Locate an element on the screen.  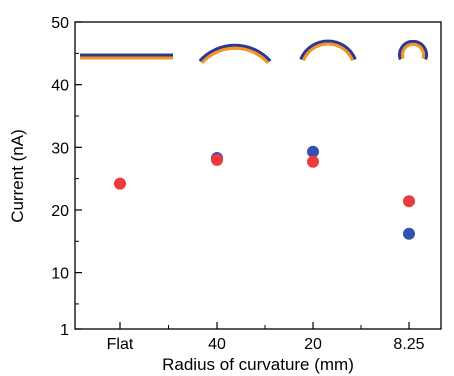
x-tick-labels: Flat 40 20 8.25 is located at coordinates (266, 344).